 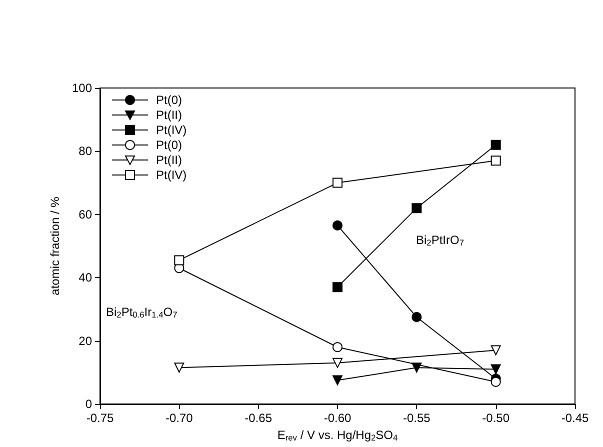 What do you see at coordinates (85, 341) in the screenshot?
I see `y-tick-label: 20` at bounding box center [85, 341].